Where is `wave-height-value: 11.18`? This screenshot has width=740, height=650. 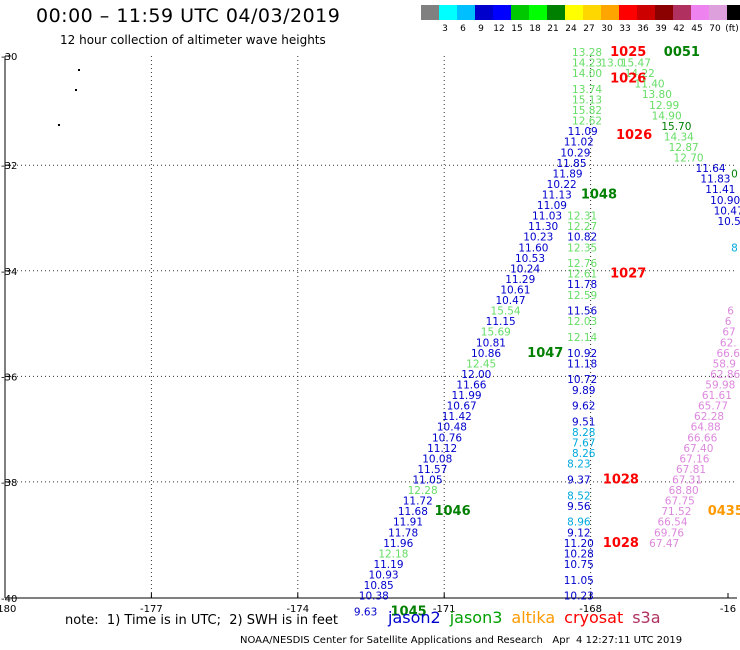 wave-height-value: 11.18 is located at coordinates (582, 364).